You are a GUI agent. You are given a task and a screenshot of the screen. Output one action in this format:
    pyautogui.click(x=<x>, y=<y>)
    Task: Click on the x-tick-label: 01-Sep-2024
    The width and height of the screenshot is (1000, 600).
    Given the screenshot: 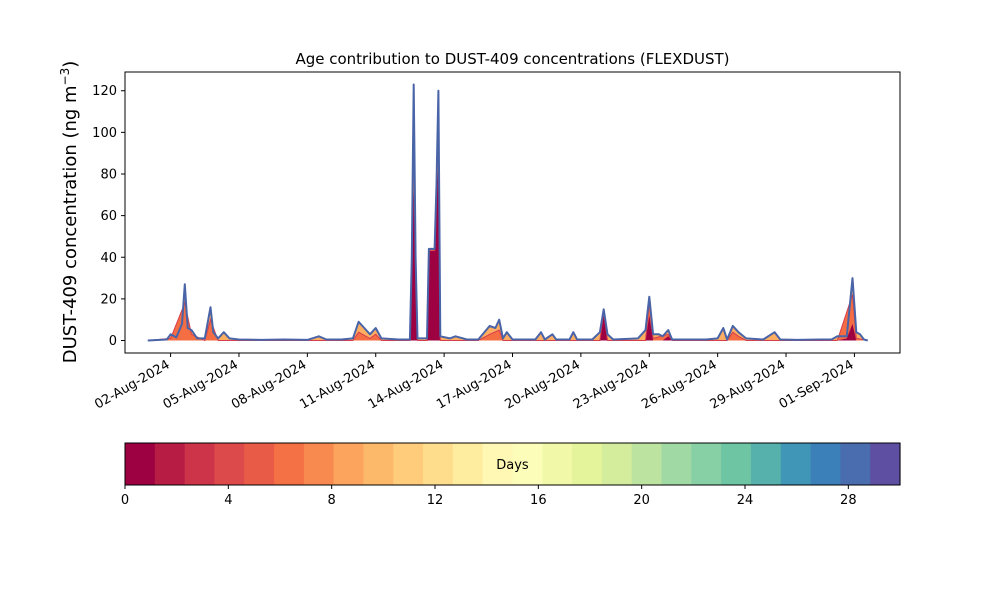 What is the action you would take?
    pyautogui.click(x=817, y=384)
    